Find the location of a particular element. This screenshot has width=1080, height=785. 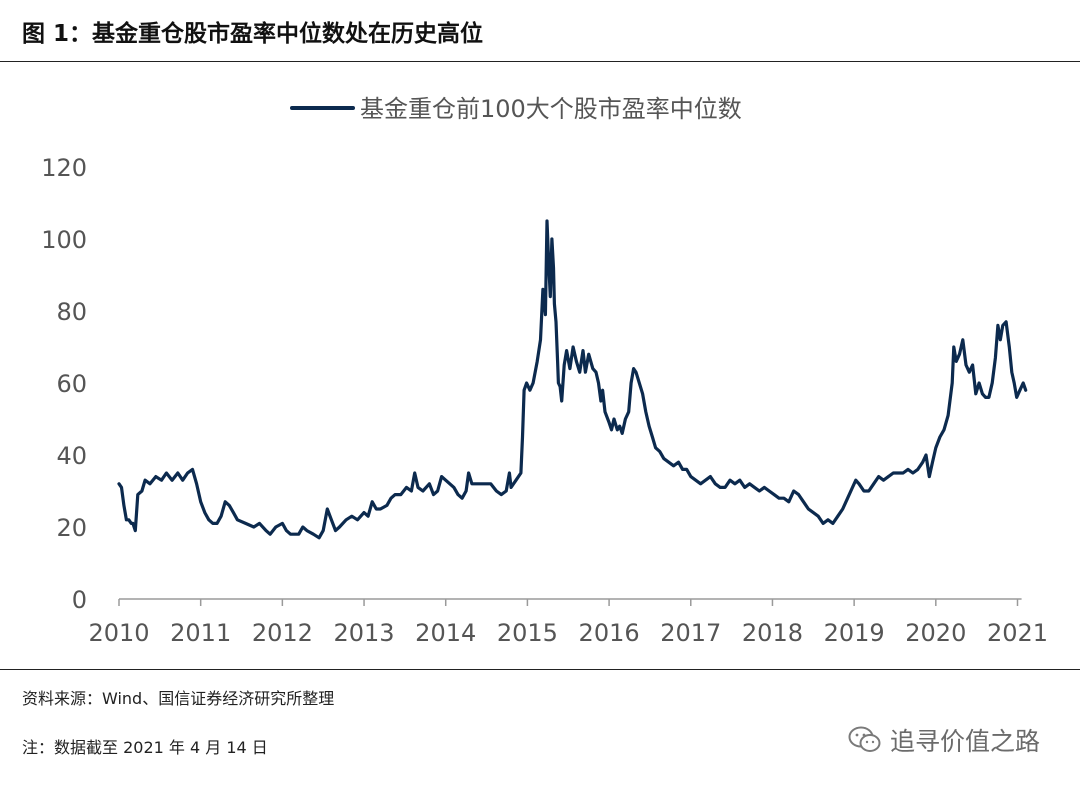

y-tick-label: 20 is located at coordinates (71, 528).